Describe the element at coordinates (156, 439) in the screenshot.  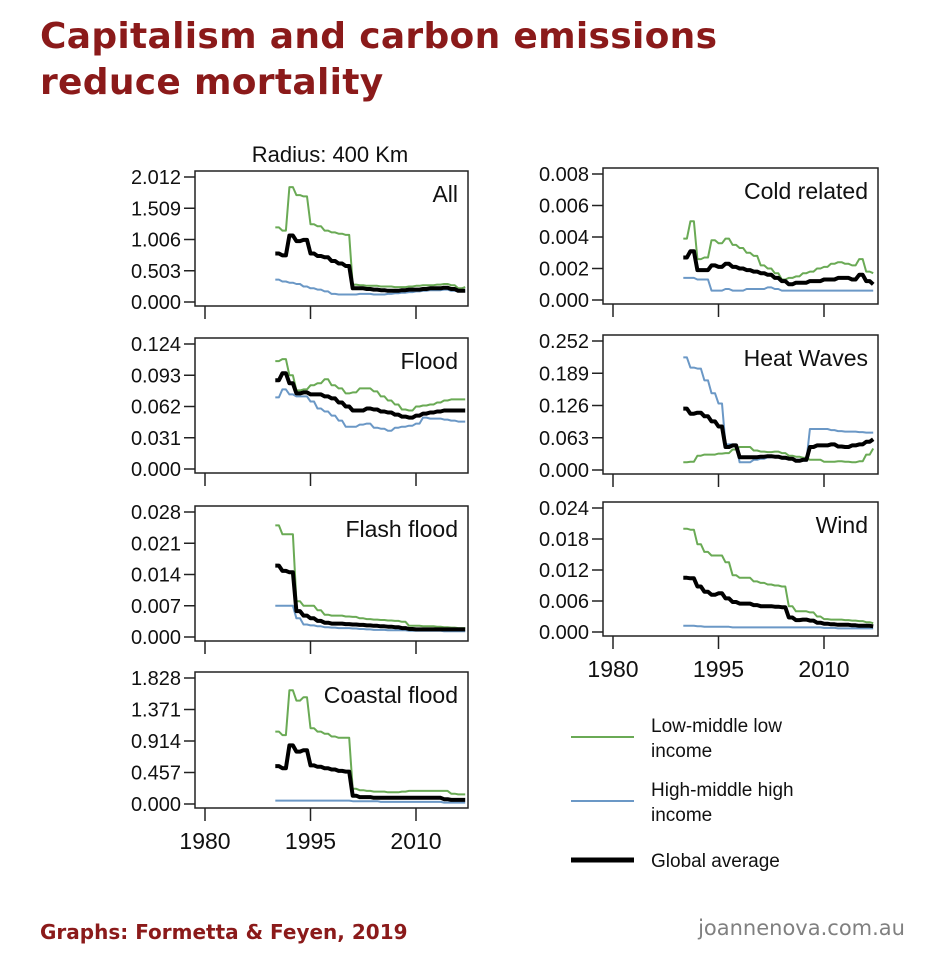
I see `y-tick-label: 0.031` at that location.